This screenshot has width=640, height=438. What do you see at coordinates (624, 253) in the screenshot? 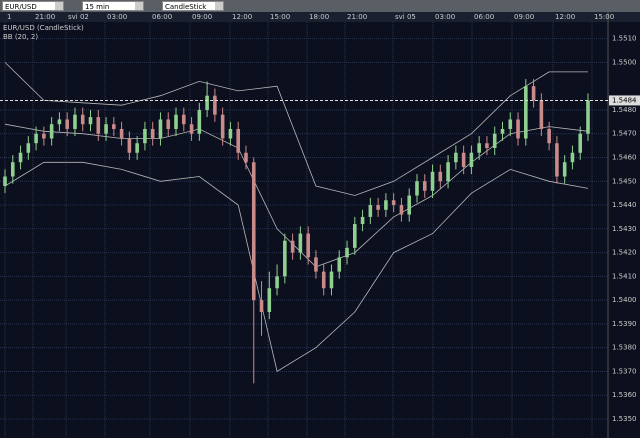
I see `y-tick-label: 1.5420` at bounding box center [624, 253].